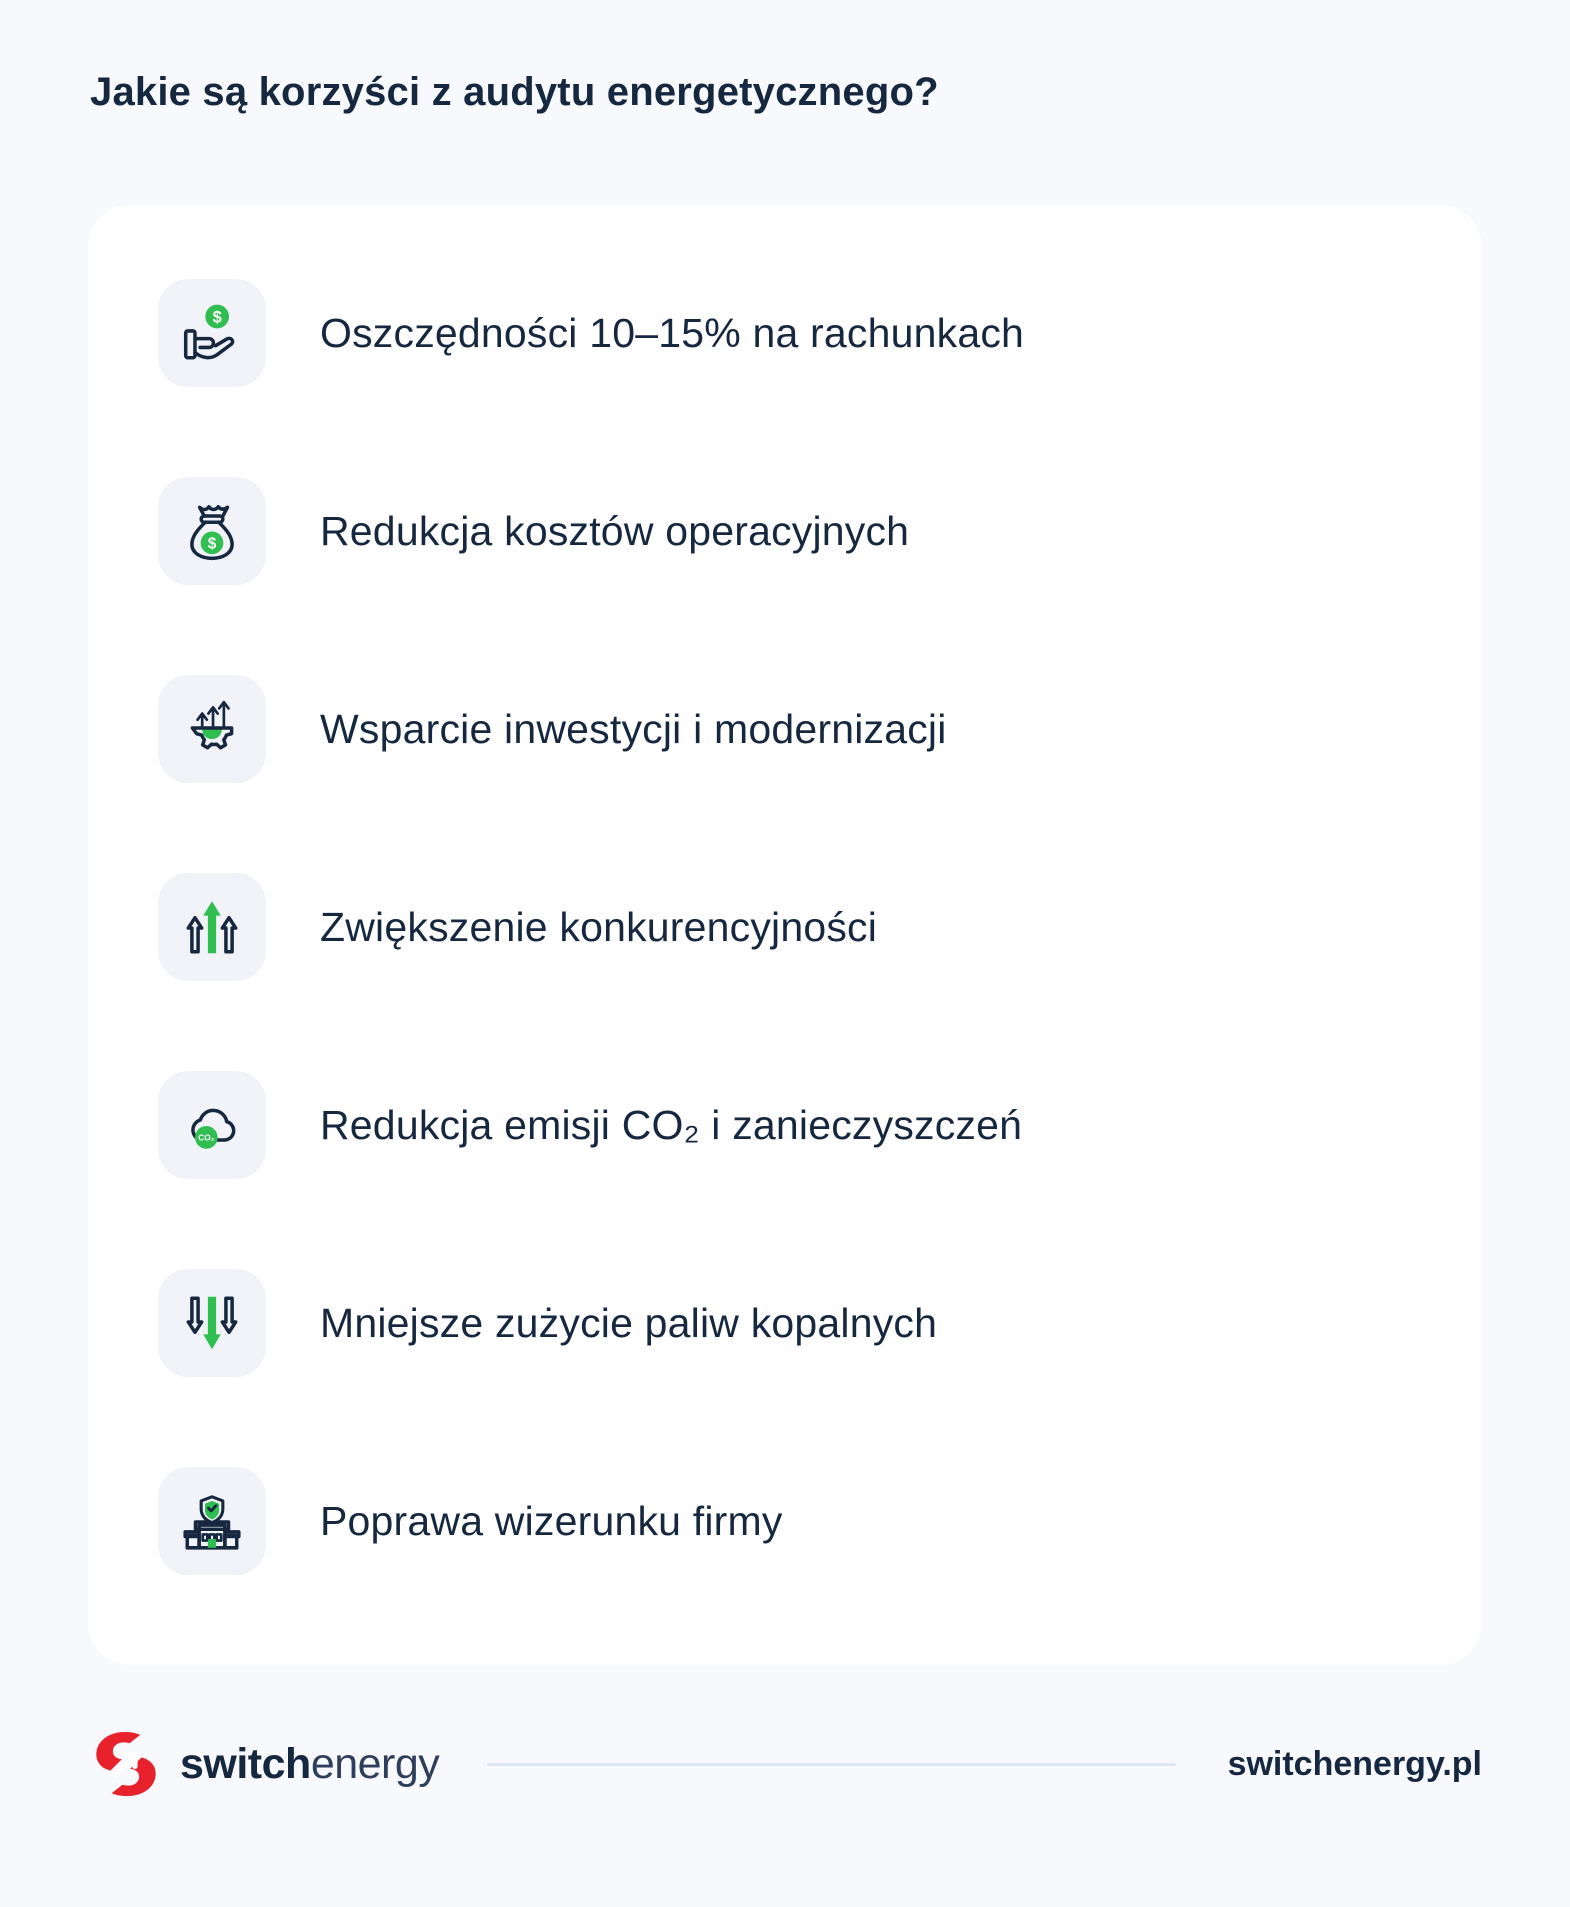 This screenshot has width=1570, height=1907. What do you see at coordinates (212, 531) in the screenshot?
I see `money-bag-icon: $` at bounding box center [212, 531].